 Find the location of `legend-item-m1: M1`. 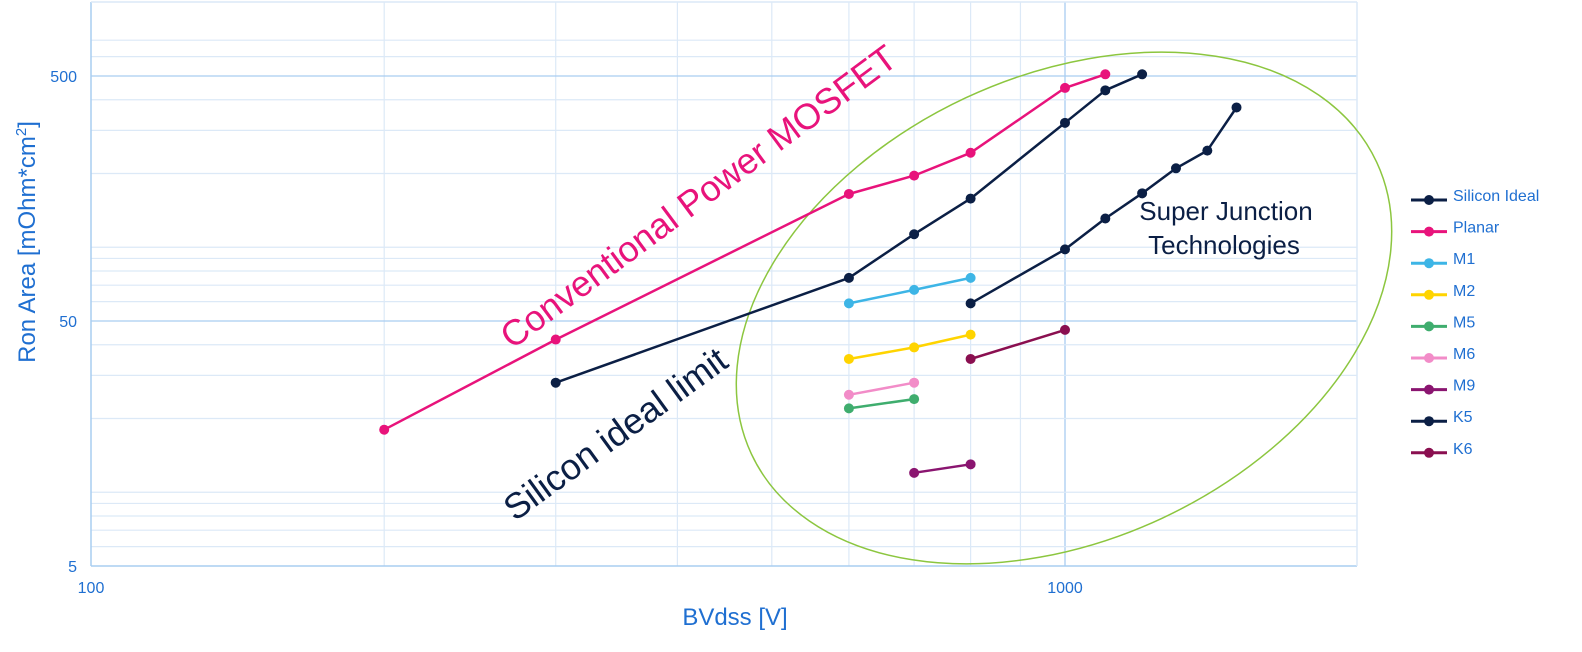

legend-item-m1: M1 is located at coordinates (1443, 260).